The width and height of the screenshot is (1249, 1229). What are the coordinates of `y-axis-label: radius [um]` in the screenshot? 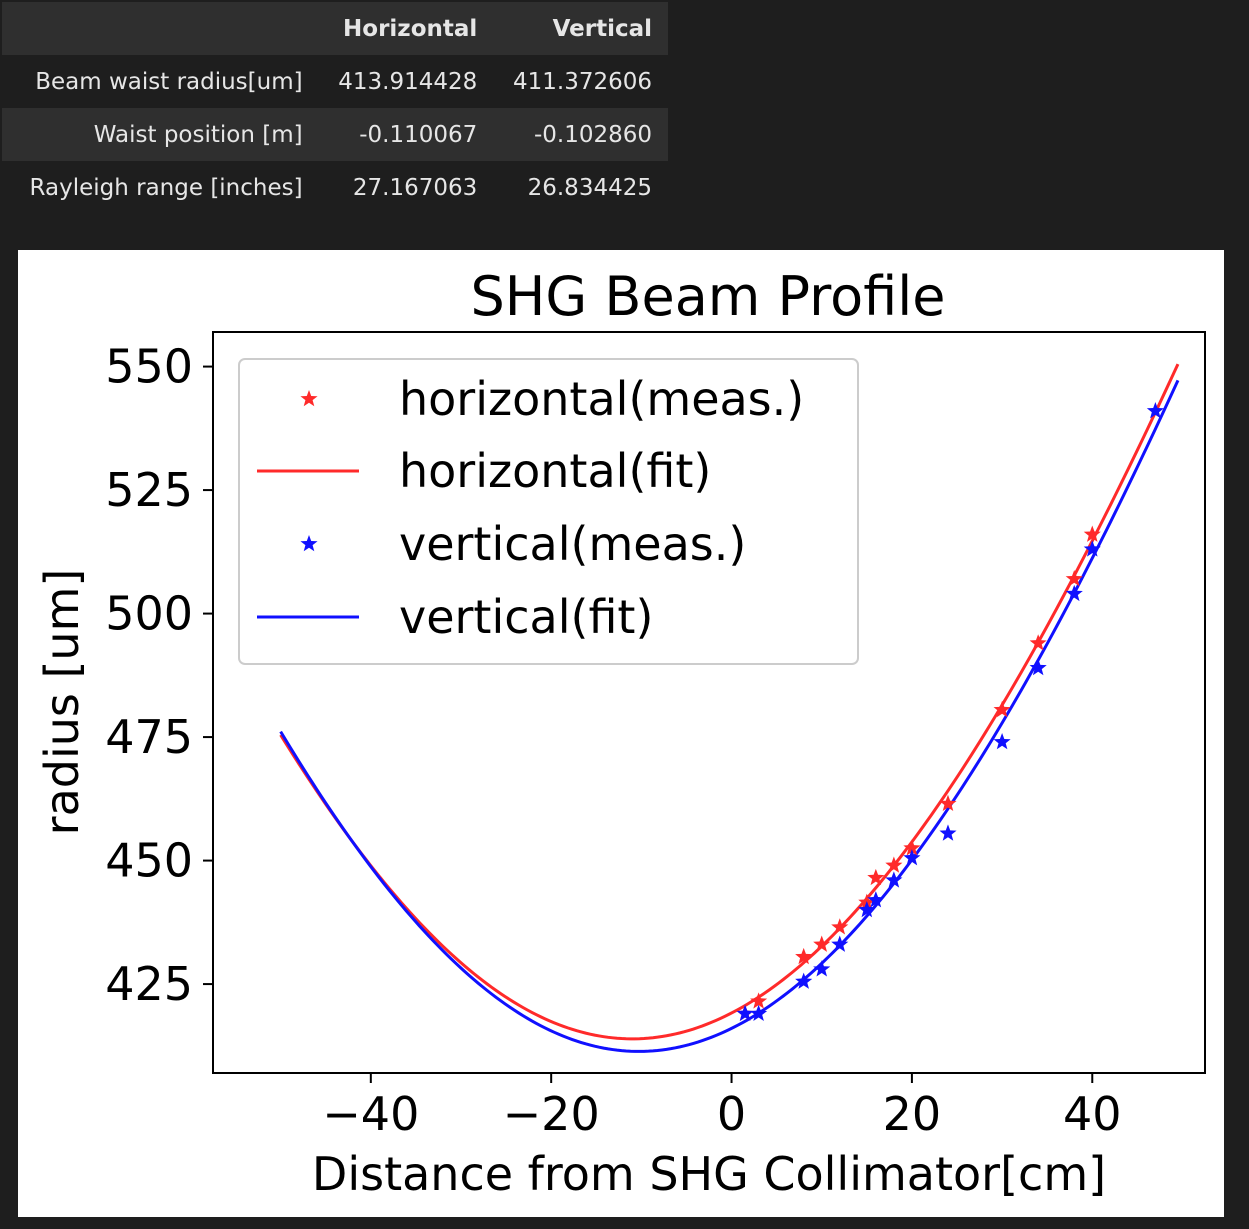 It's located at (62, 702).